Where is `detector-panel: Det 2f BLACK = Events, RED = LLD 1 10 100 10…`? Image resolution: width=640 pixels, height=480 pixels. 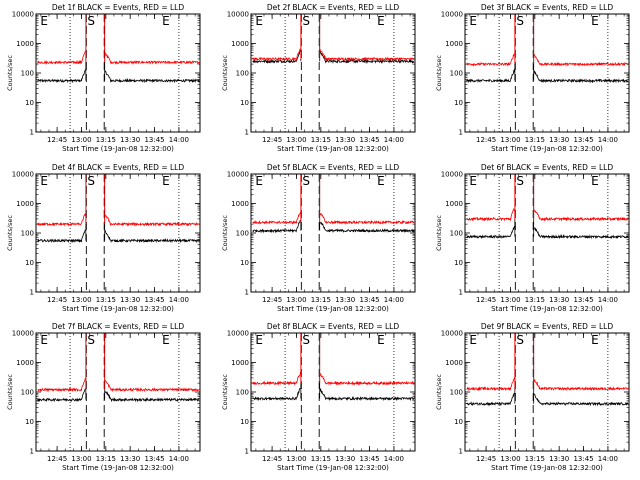
detector-panel: Det 2f BLACK = Events, RED = LLD 1 10 100 10… is located at coordinates (318, 78).